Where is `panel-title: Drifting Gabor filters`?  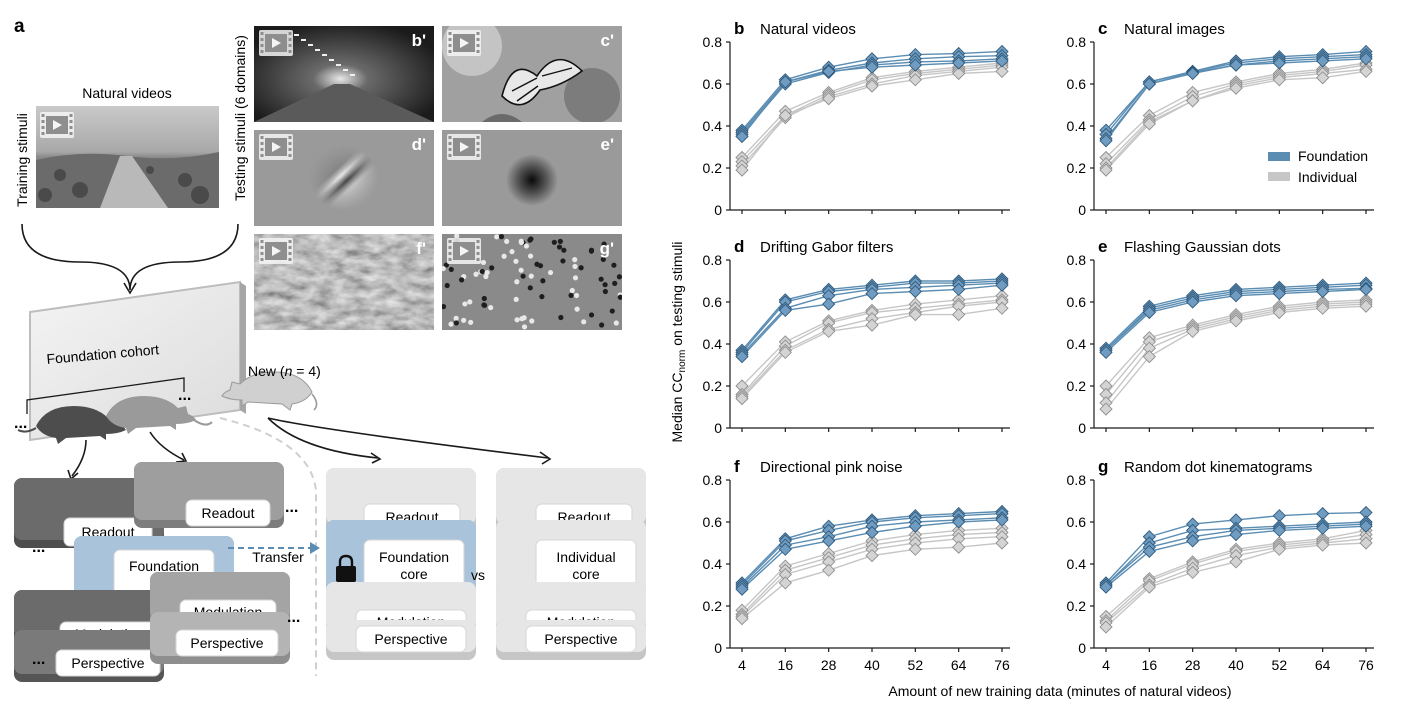 panel-title: Drifting Gabor filters is located at coordinates (826, 247).